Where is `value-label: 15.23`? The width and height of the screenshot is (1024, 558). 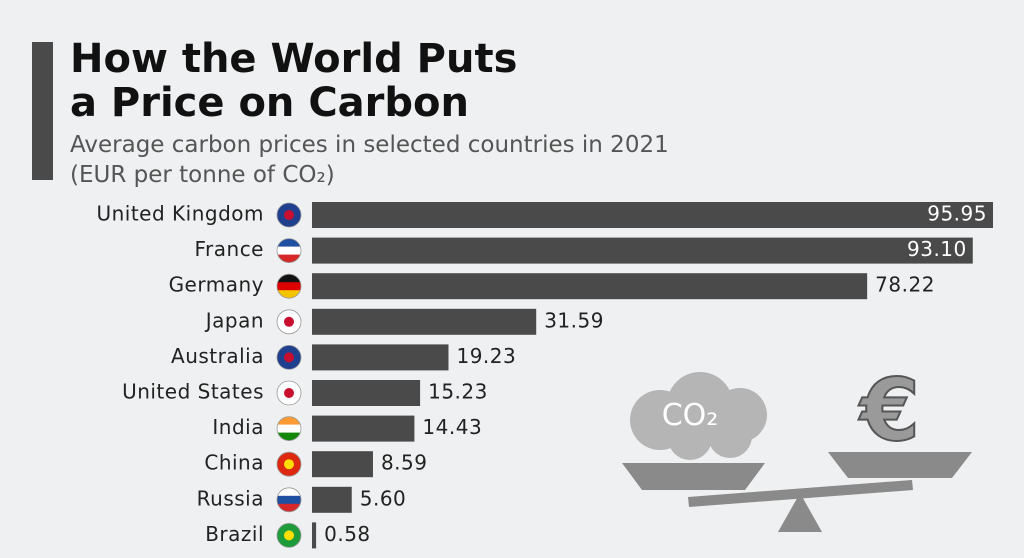
value-label: 15.23 is located at coordinates (458, 392).